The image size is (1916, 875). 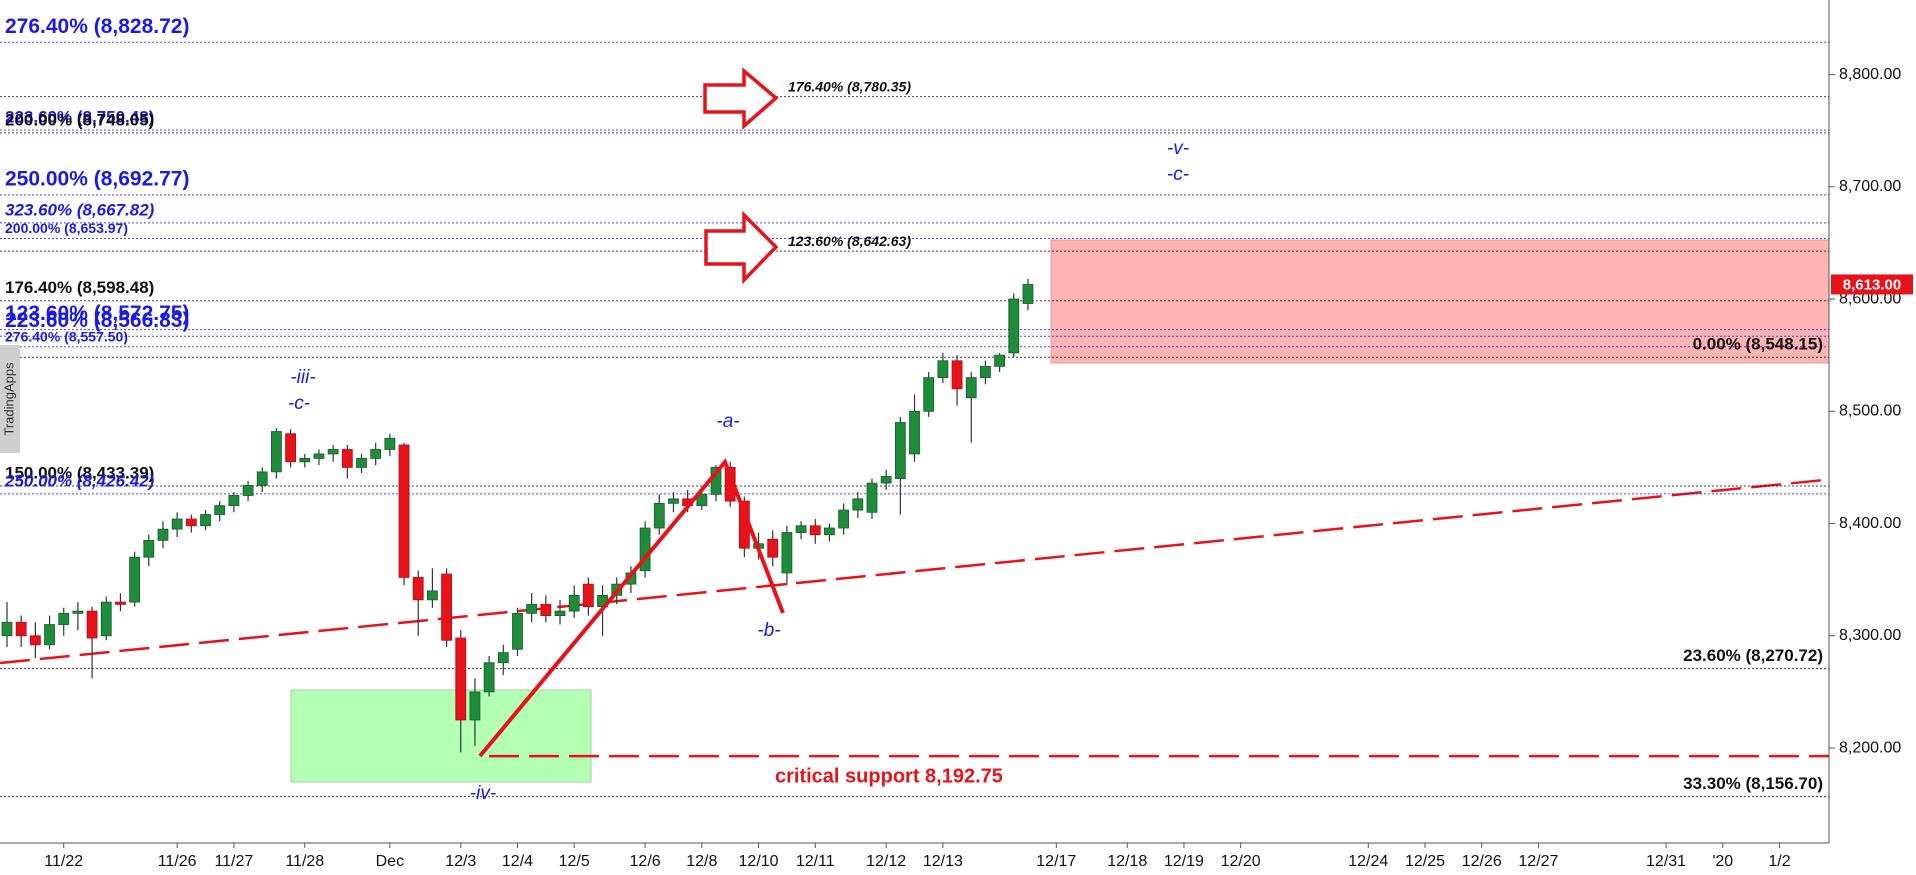 I want to click on x-tick-label: 12/13, so click(x=943, y=861).